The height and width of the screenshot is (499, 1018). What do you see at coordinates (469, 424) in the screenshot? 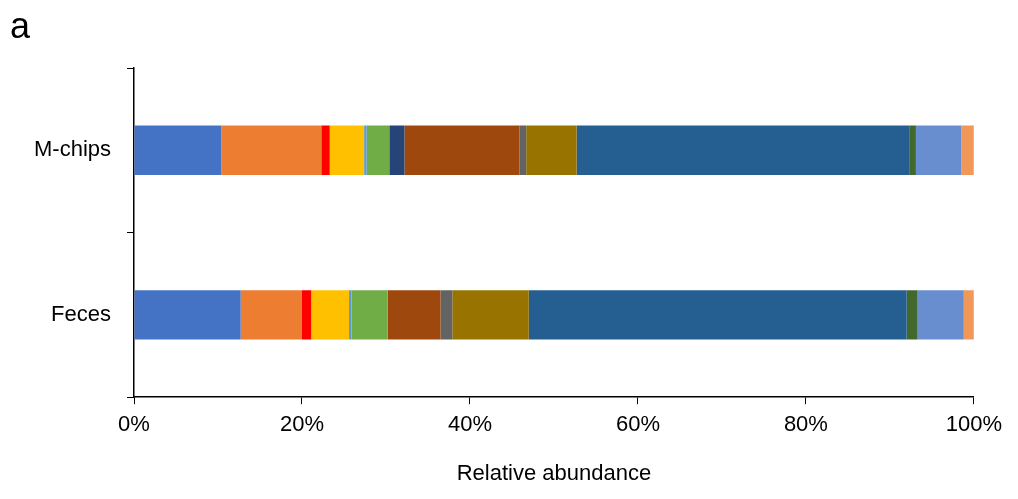
I see `x-tick-label: 40%` at bounding box center [469, 424].